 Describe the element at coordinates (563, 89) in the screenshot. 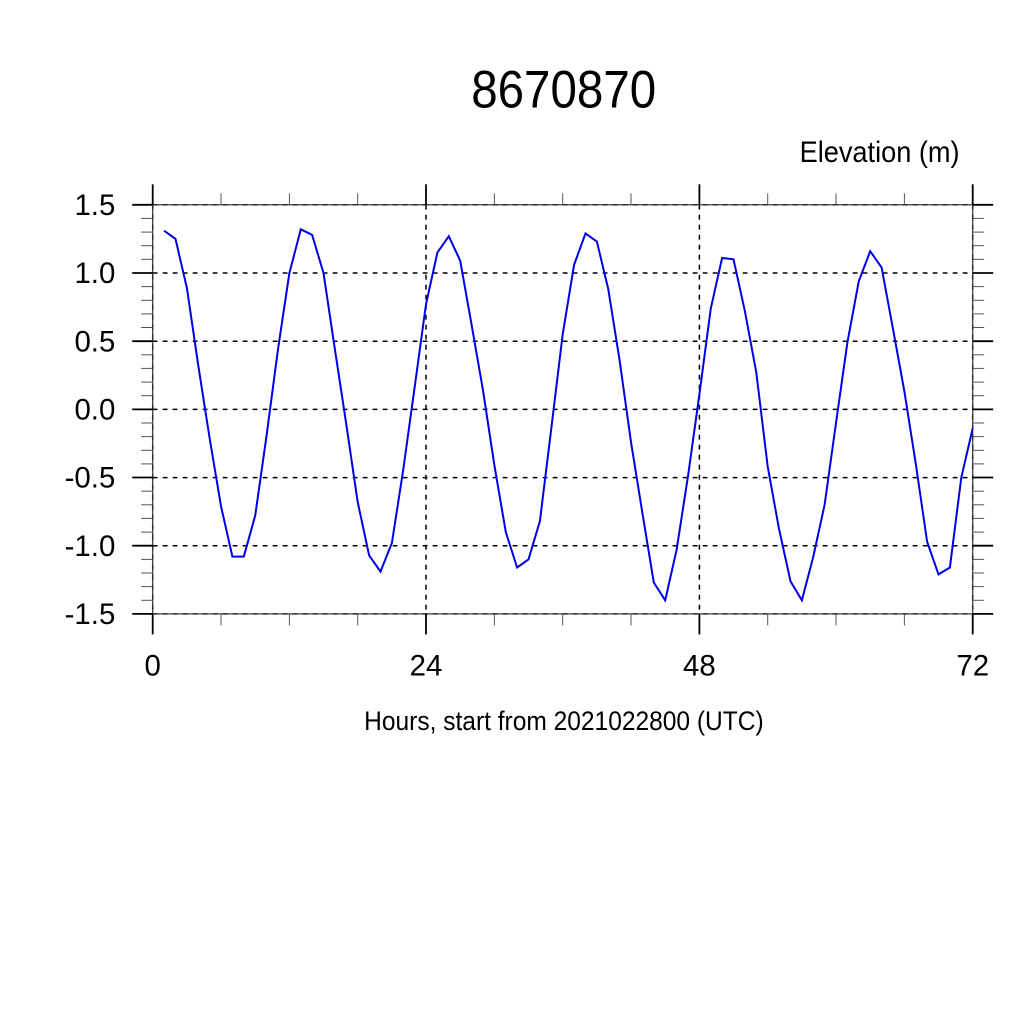

I see `svg-text: 8670870` at that location.